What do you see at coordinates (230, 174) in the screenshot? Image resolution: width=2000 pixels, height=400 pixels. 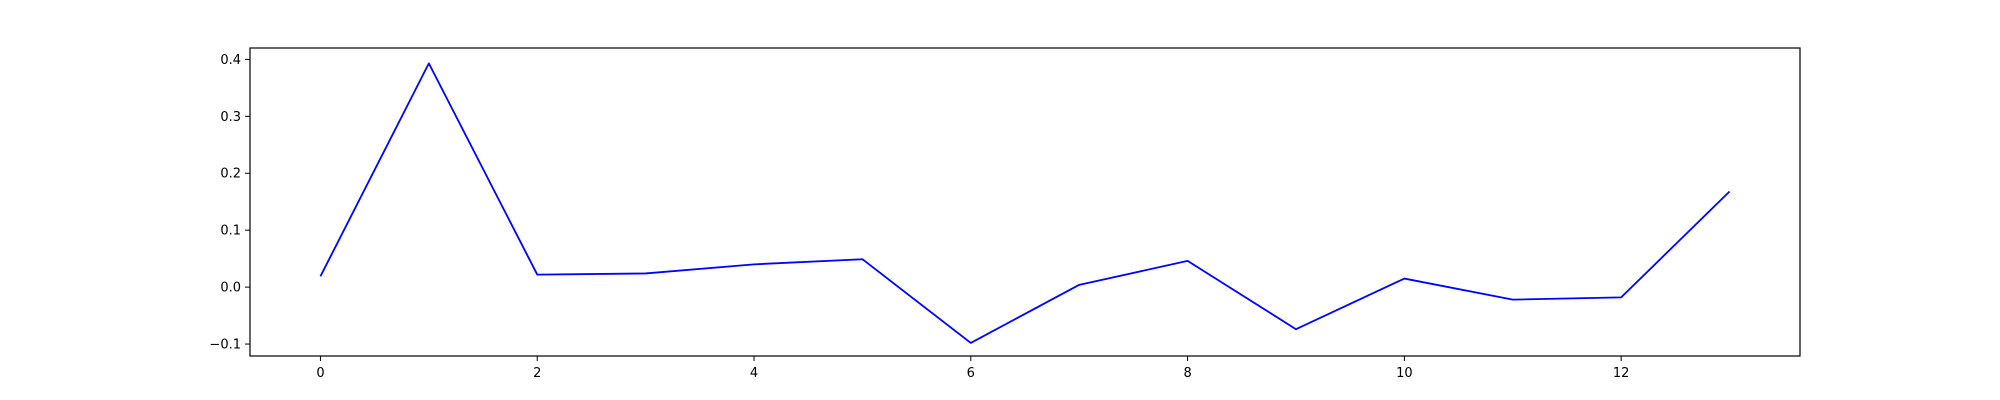 I see `y-tick-label: 0.2` at bounding box center [230, 174].